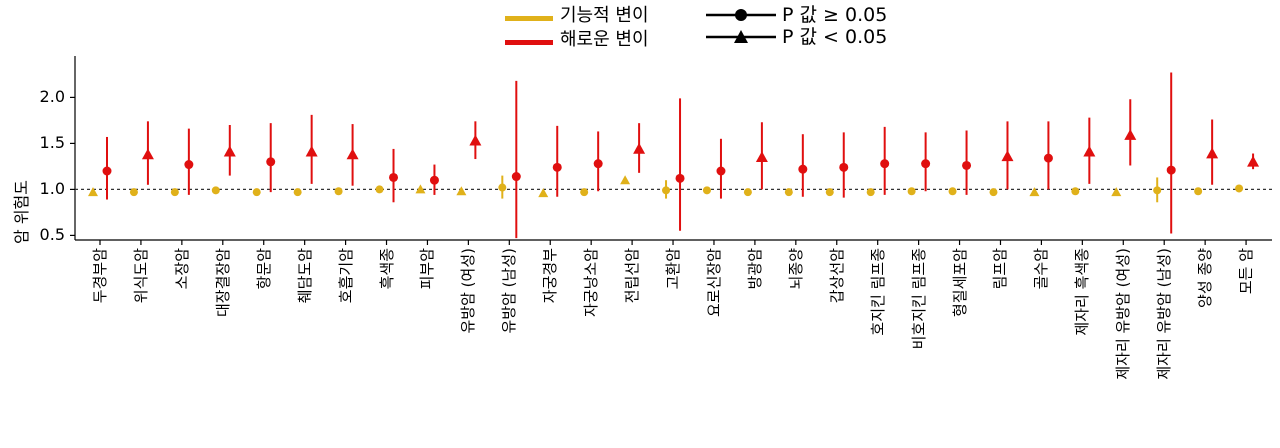 The image size is (1280, 448). What do you see at coordinates (918, 299) in the screenshot?
I see `x-category-label: 비호지킨 림프종` at bounding box center [918, 299].